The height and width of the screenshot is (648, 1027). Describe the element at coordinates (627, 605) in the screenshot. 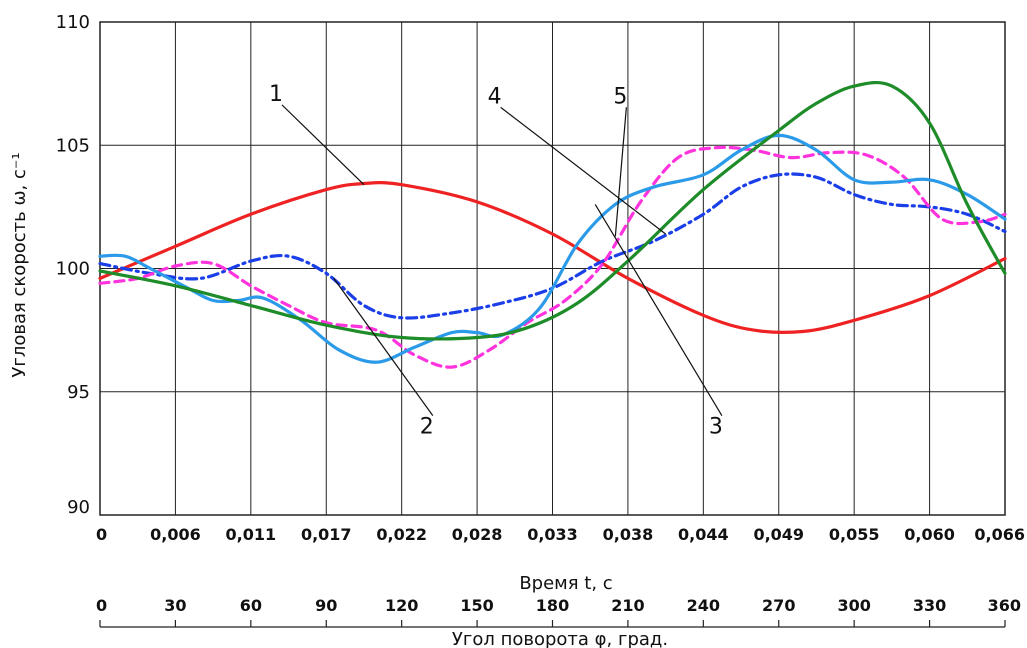

I see `angle-tick-label: 210` at that location.